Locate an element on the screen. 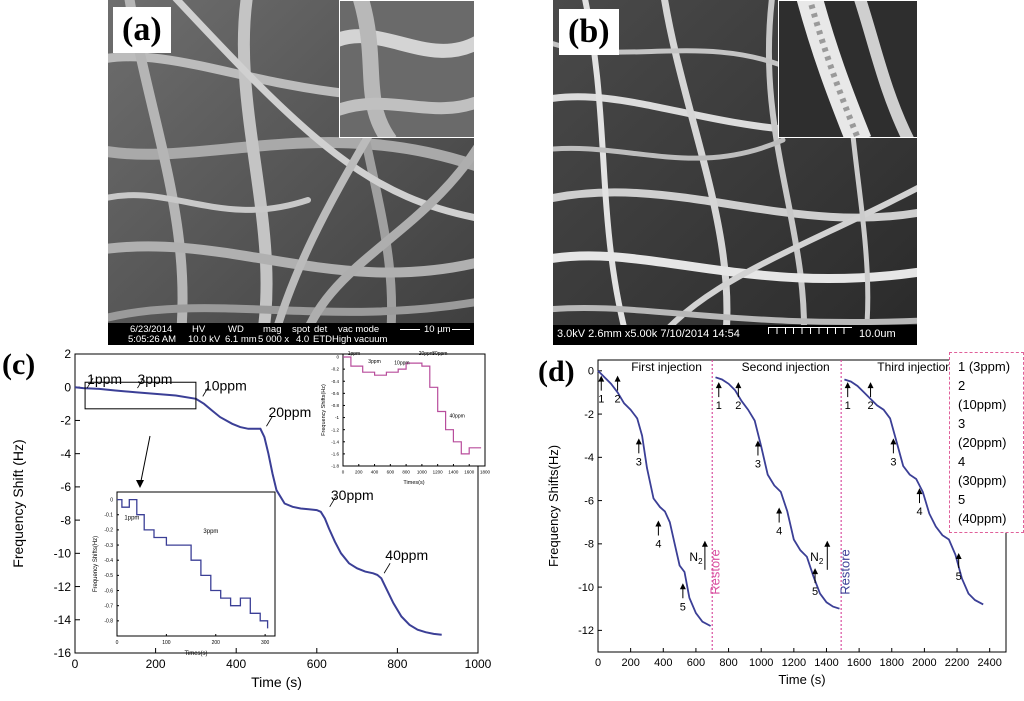  c-inset-right-ytick-label: -1.6 is located at coordinates (335, 453).